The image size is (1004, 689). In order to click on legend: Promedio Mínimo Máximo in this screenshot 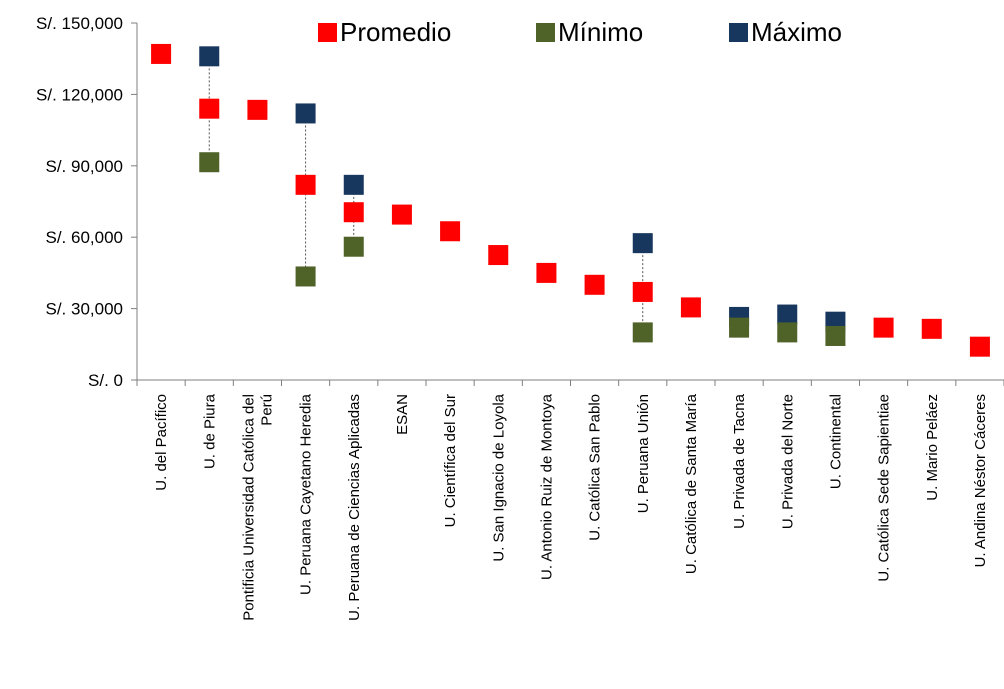, I will do `click(580, 32)`.